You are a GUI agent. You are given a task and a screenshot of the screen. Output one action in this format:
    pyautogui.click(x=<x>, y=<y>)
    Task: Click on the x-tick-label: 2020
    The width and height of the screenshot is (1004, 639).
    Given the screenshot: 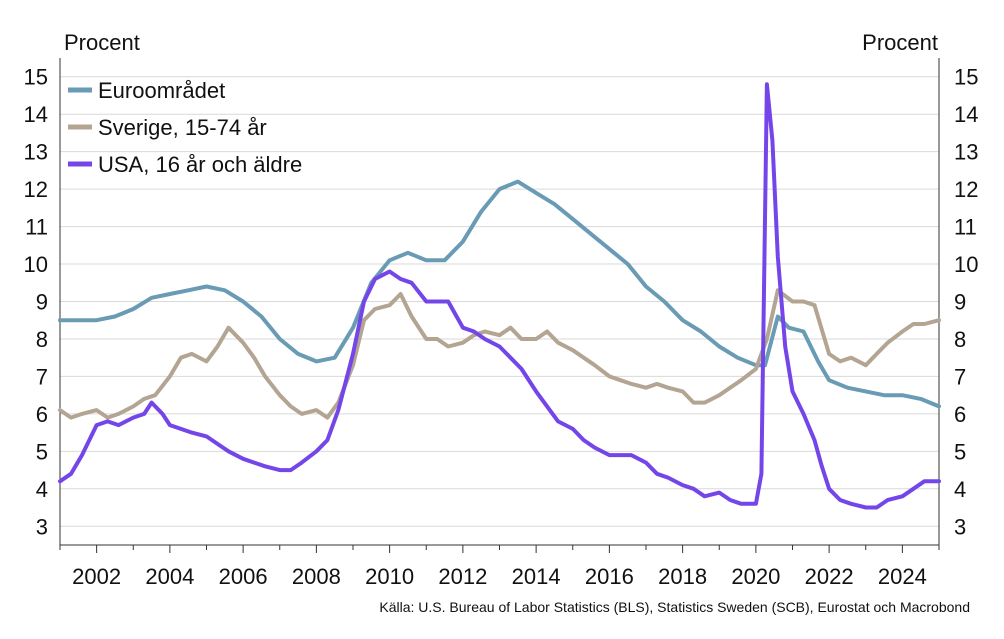 What is the action you would take?
    pyautogui.click(x=755, y=576)
    